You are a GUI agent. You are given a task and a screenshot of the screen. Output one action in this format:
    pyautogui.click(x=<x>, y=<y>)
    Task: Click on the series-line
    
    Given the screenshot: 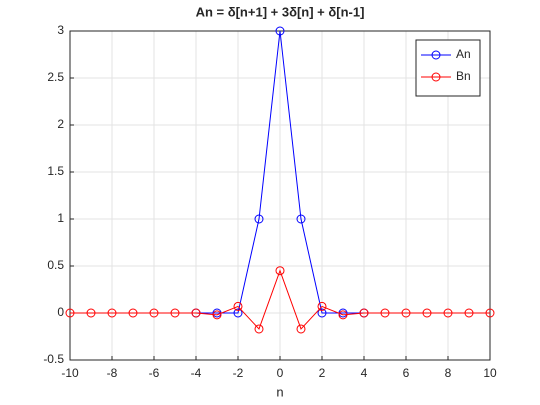 What is the action you would take?
    pyautogui.click(x=280, y=299)
    